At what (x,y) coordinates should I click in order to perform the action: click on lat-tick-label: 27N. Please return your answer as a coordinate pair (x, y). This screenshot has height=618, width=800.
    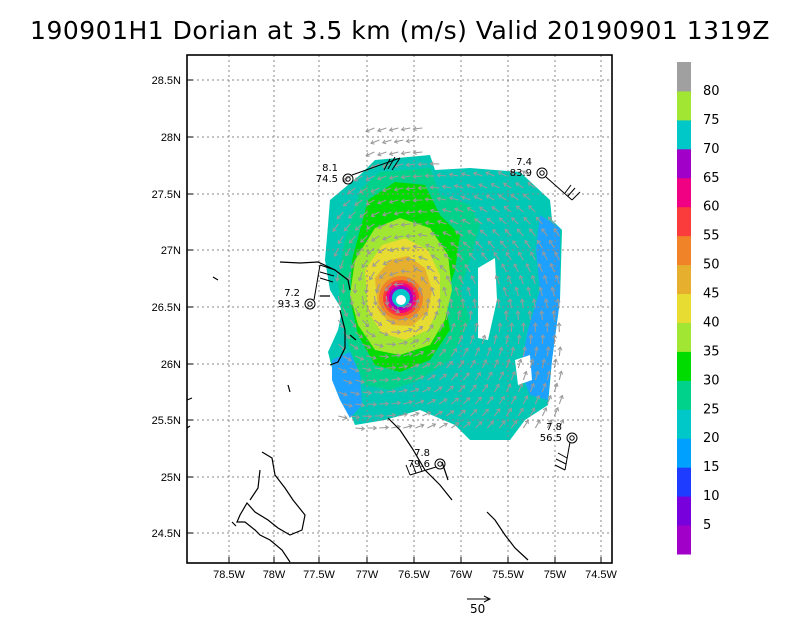
    Looking at the image, I should click on (171, 251).